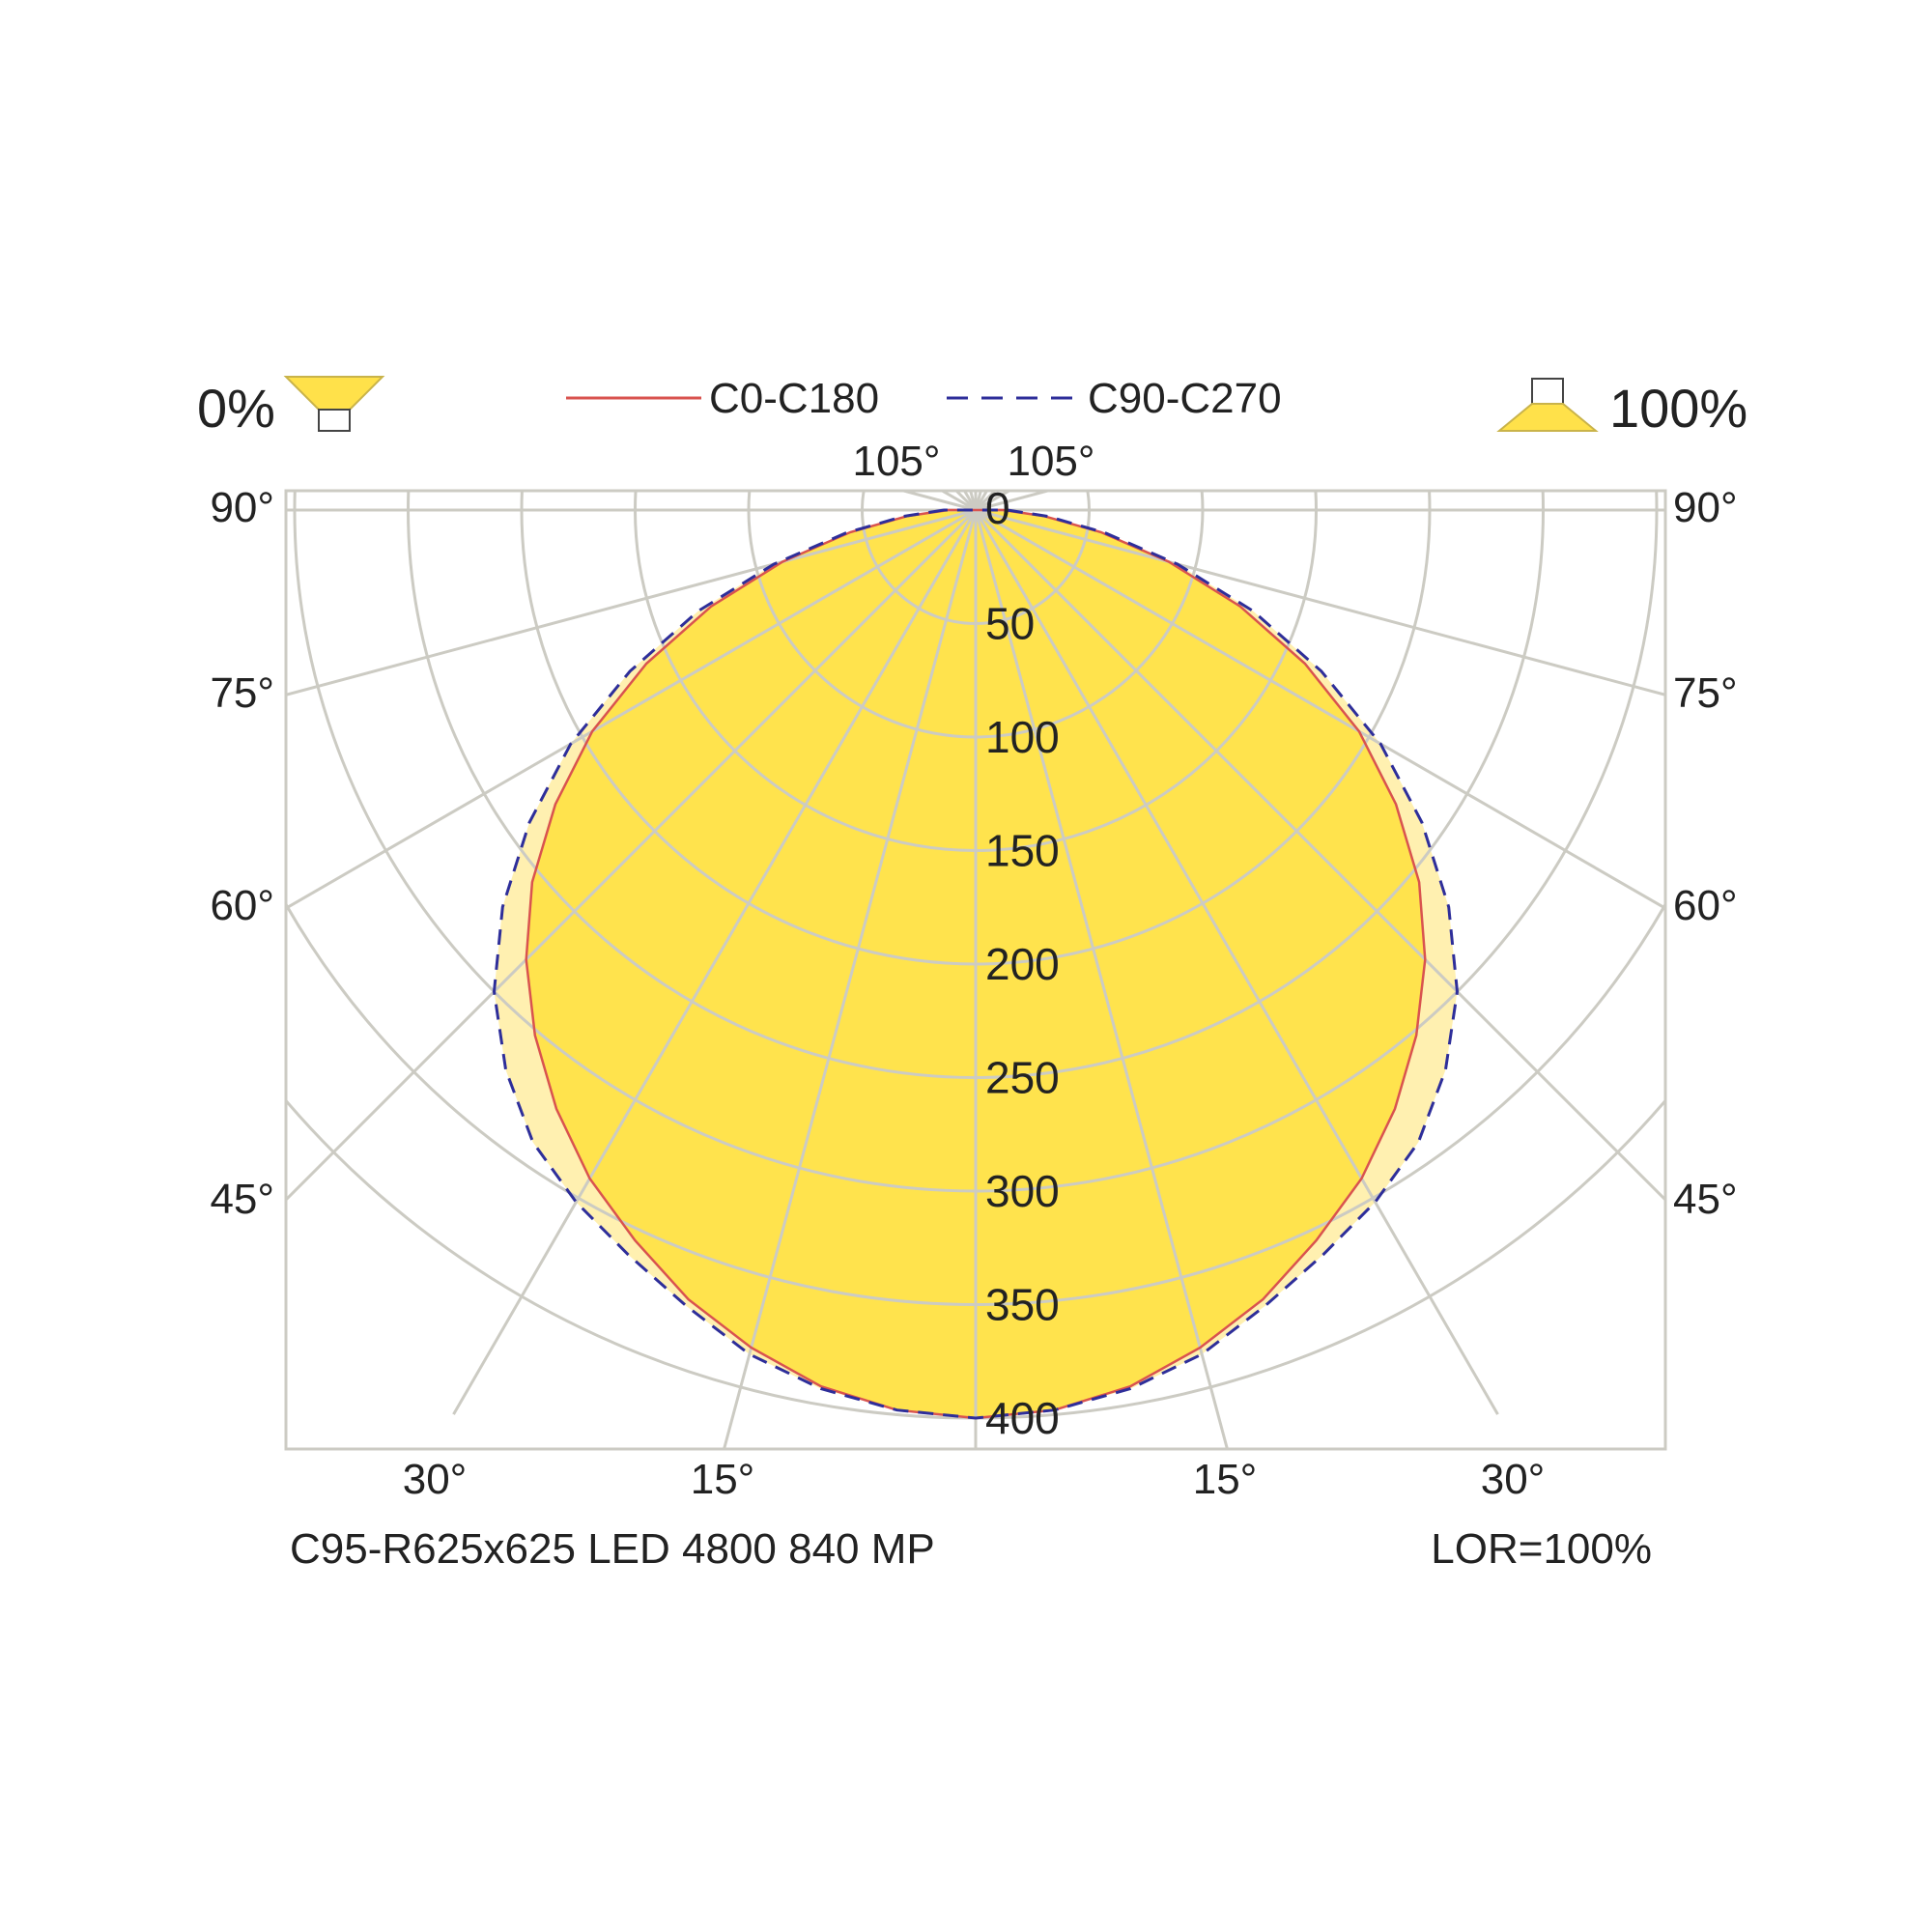  Describe the element at coordinates (1705, 905) in the screenshot. I see `angle-label-right-60: 60°` at that location.